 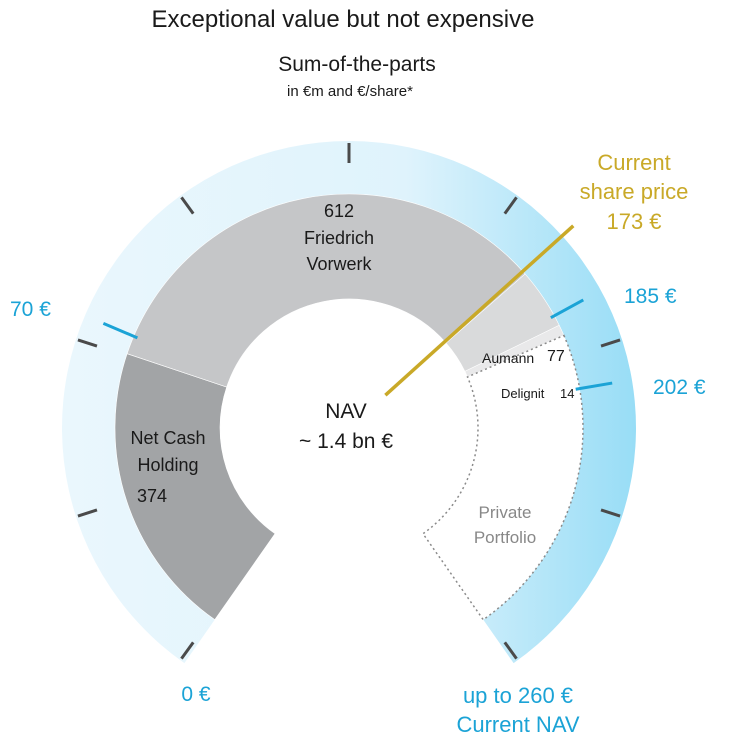 What do you see at coordinates (152, 496) in the screenshot?
I see `segment-value-net-cash: 374` at bounding box center [152, 496].